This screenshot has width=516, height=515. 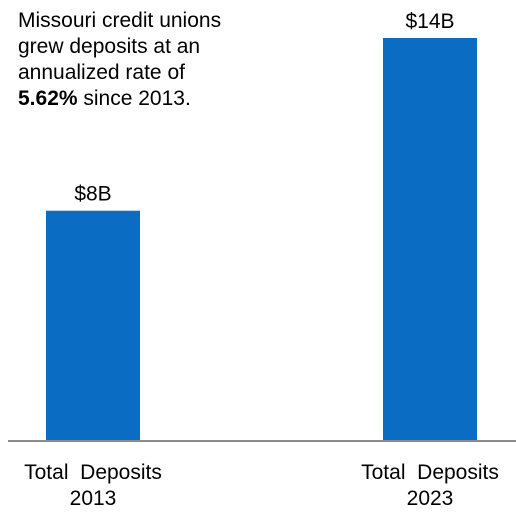 I want to click on category-label-1-line-2: 2013, so click(x=93, y=498).